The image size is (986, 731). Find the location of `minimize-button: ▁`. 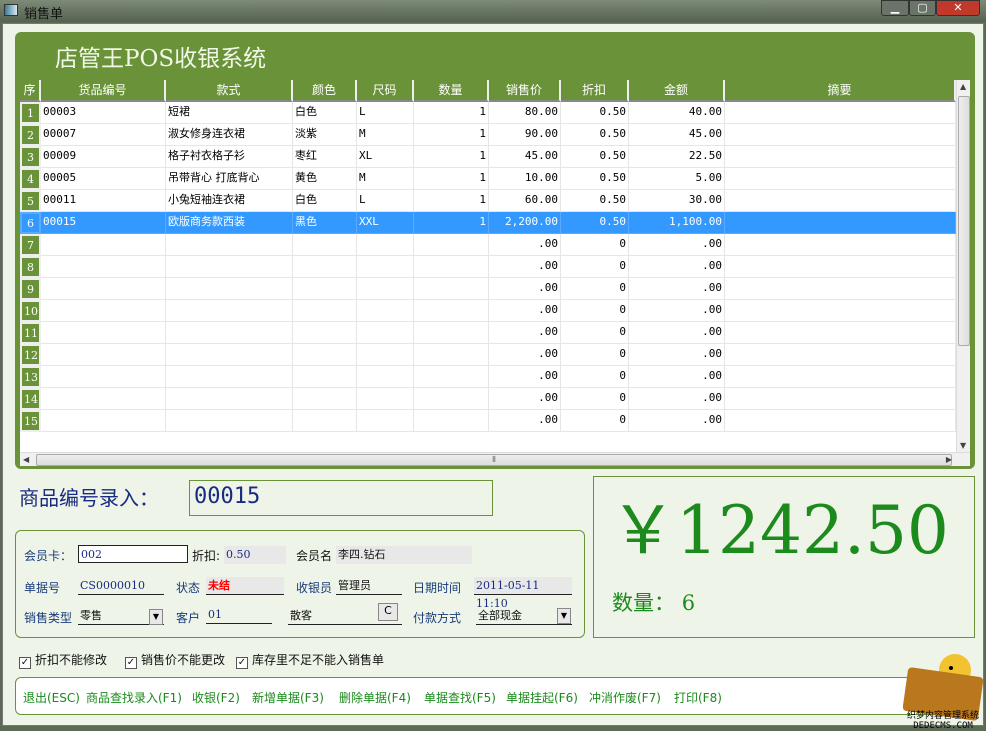

minimize-button: ▁ is located at coordinates (895, 8).